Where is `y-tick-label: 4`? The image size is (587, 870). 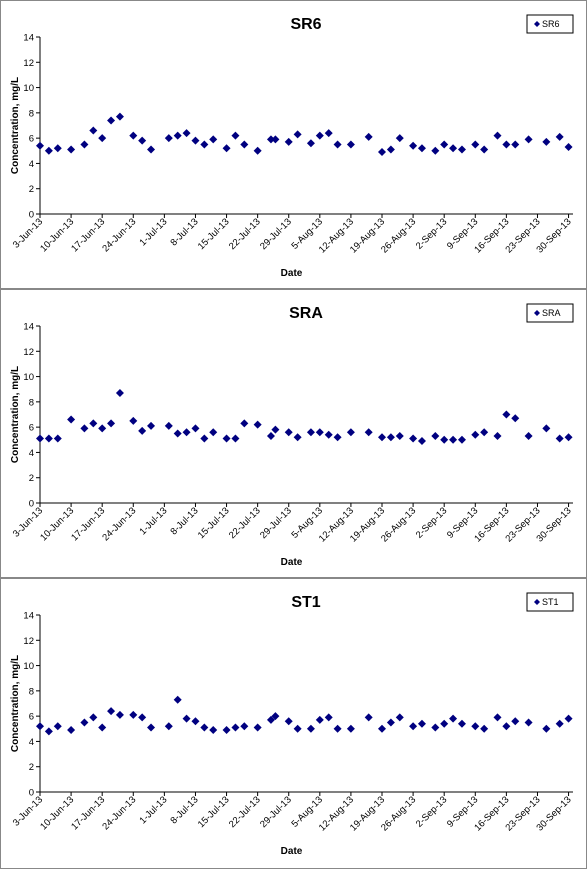
y-tick-label: 4 is located at coordinates (31, 164).